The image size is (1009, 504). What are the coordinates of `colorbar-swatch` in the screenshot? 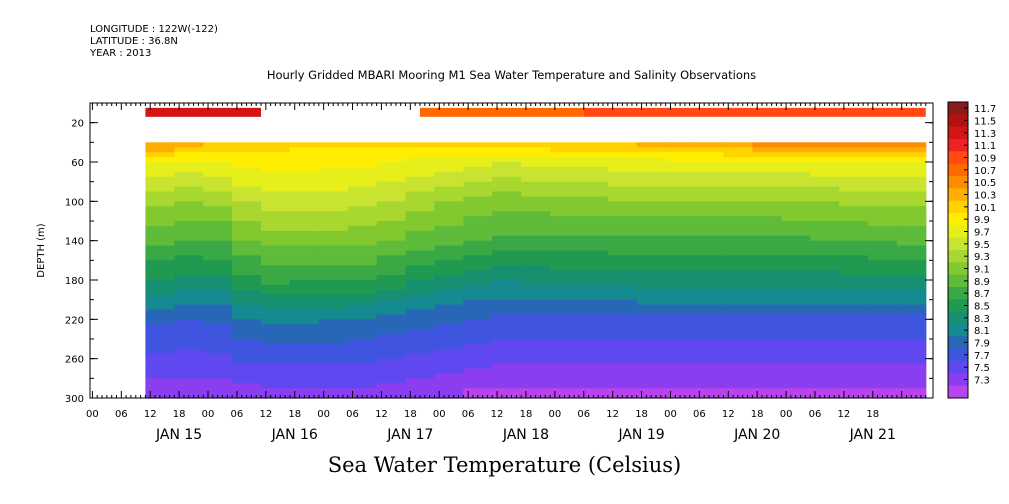 It's located at (958, 244).